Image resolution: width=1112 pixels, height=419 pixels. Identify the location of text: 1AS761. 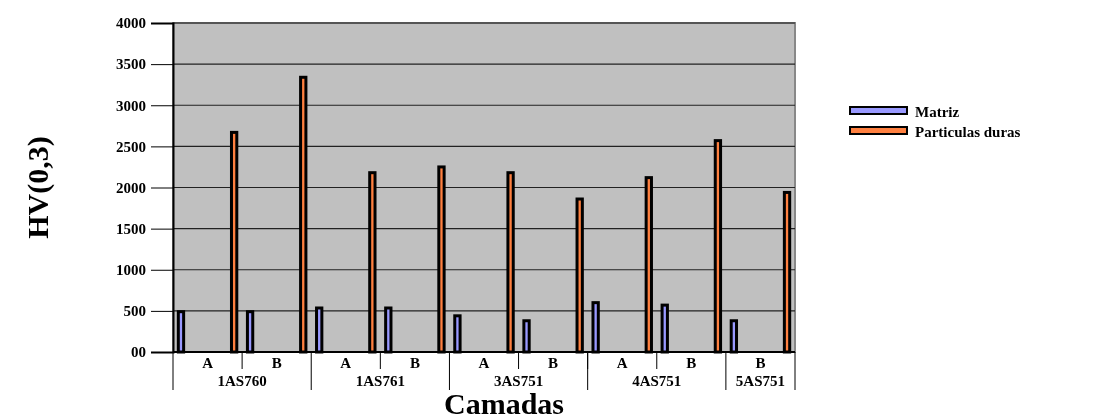
(380, 381).